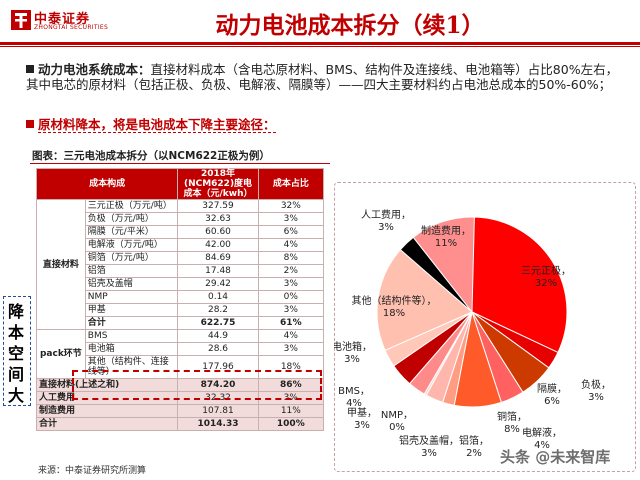 This screenshot has height=480, width=640. I want to click on pie-label: 铝箔， 2%, so click(474, 446).